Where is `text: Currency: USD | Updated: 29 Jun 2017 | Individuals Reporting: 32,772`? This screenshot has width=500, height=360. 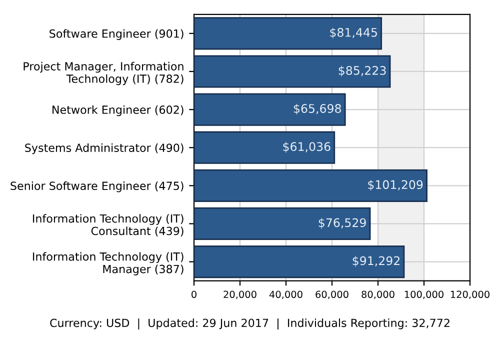 text: Currency: USD | Updated: 29 Jun 2017 | Individuals Reporting: 32,772 is located at coordinates (250, 324).